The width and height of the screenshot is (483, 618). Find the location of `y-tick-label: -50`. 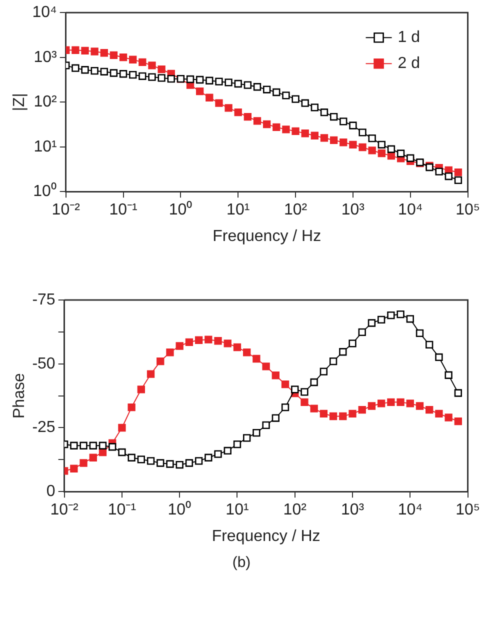

y-tick-label: -50 is located at coordinates (44, 363).